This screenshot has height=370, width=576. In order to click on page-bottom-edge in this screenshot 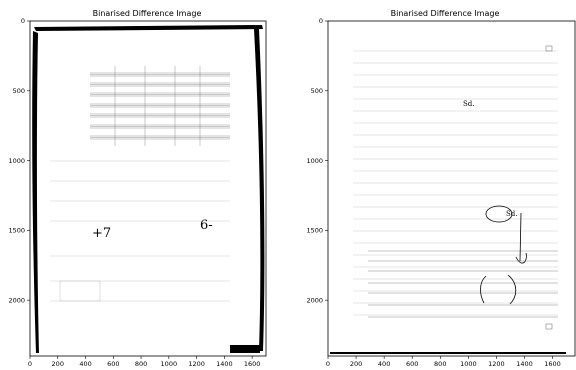, I will do `click(448, 353)`.